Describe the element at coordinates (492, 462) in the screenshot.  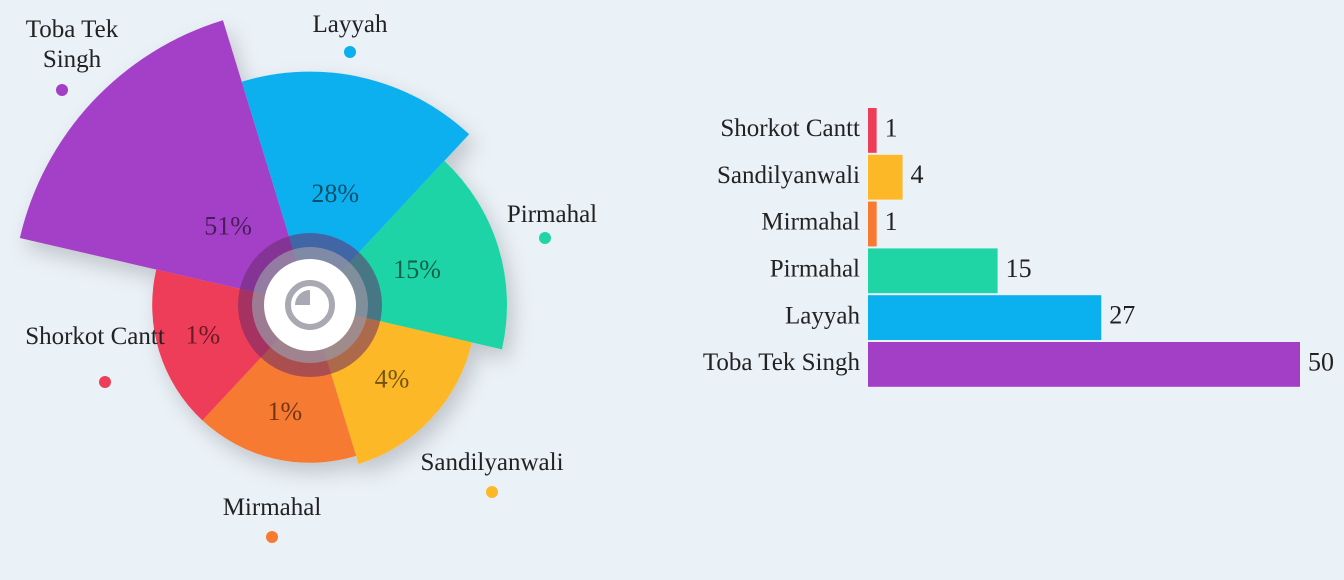
I see `category-label: Sandilyanwali` at that location.